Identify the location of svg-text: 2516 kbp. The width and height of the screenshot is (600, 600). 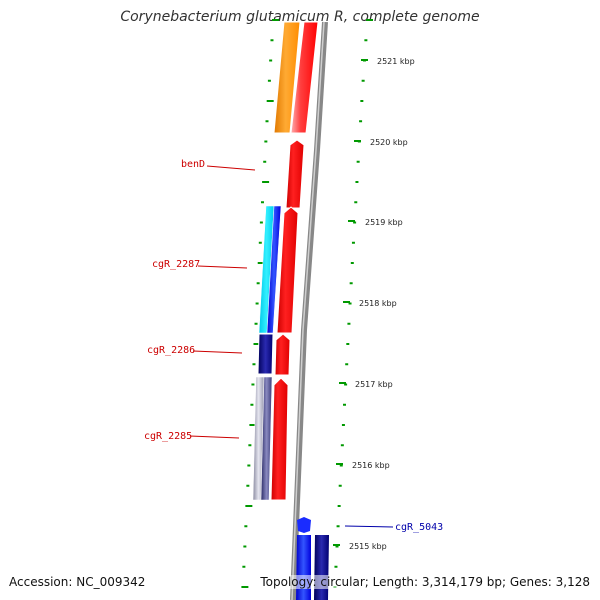
(371, 465).